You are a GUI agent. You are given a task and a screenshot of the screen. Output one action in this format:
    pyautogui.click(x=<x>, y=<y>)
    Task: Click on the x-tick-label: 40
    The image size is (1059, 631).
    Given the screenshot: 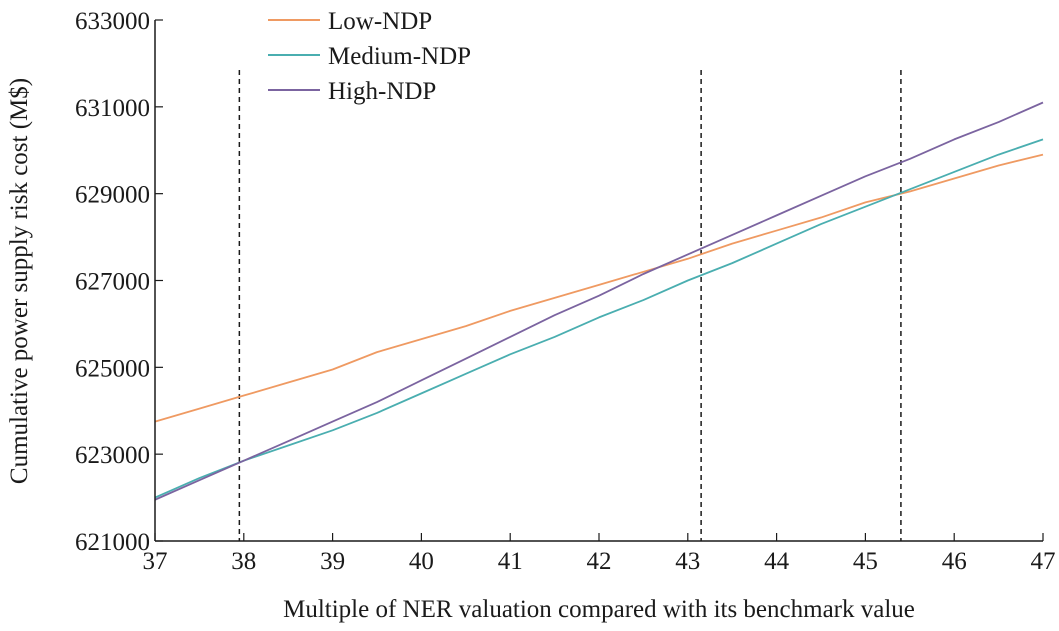 What is the action you would take?
    pyautogui.click(x=421, y=561)
    